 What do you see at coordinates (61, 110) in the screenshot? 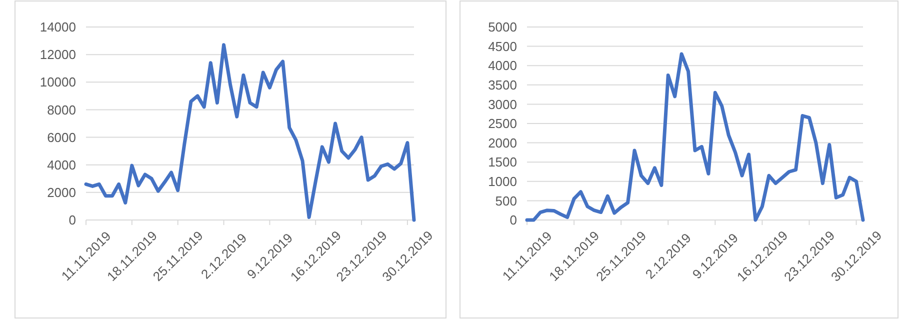
I see `y-tick-label: 8000` at bounding box center [61, 110].